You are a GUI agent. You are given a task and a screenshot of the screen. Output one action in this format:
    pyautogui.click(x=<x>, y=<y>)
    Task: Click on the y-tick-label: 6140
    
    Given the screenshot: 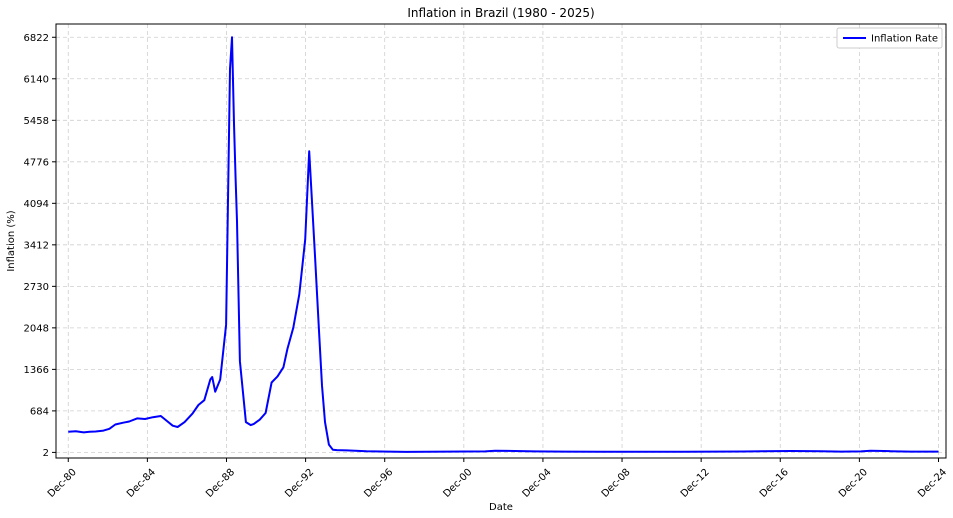 What is the action you would take?
    pyautogui.click(x=36, y=79)
    